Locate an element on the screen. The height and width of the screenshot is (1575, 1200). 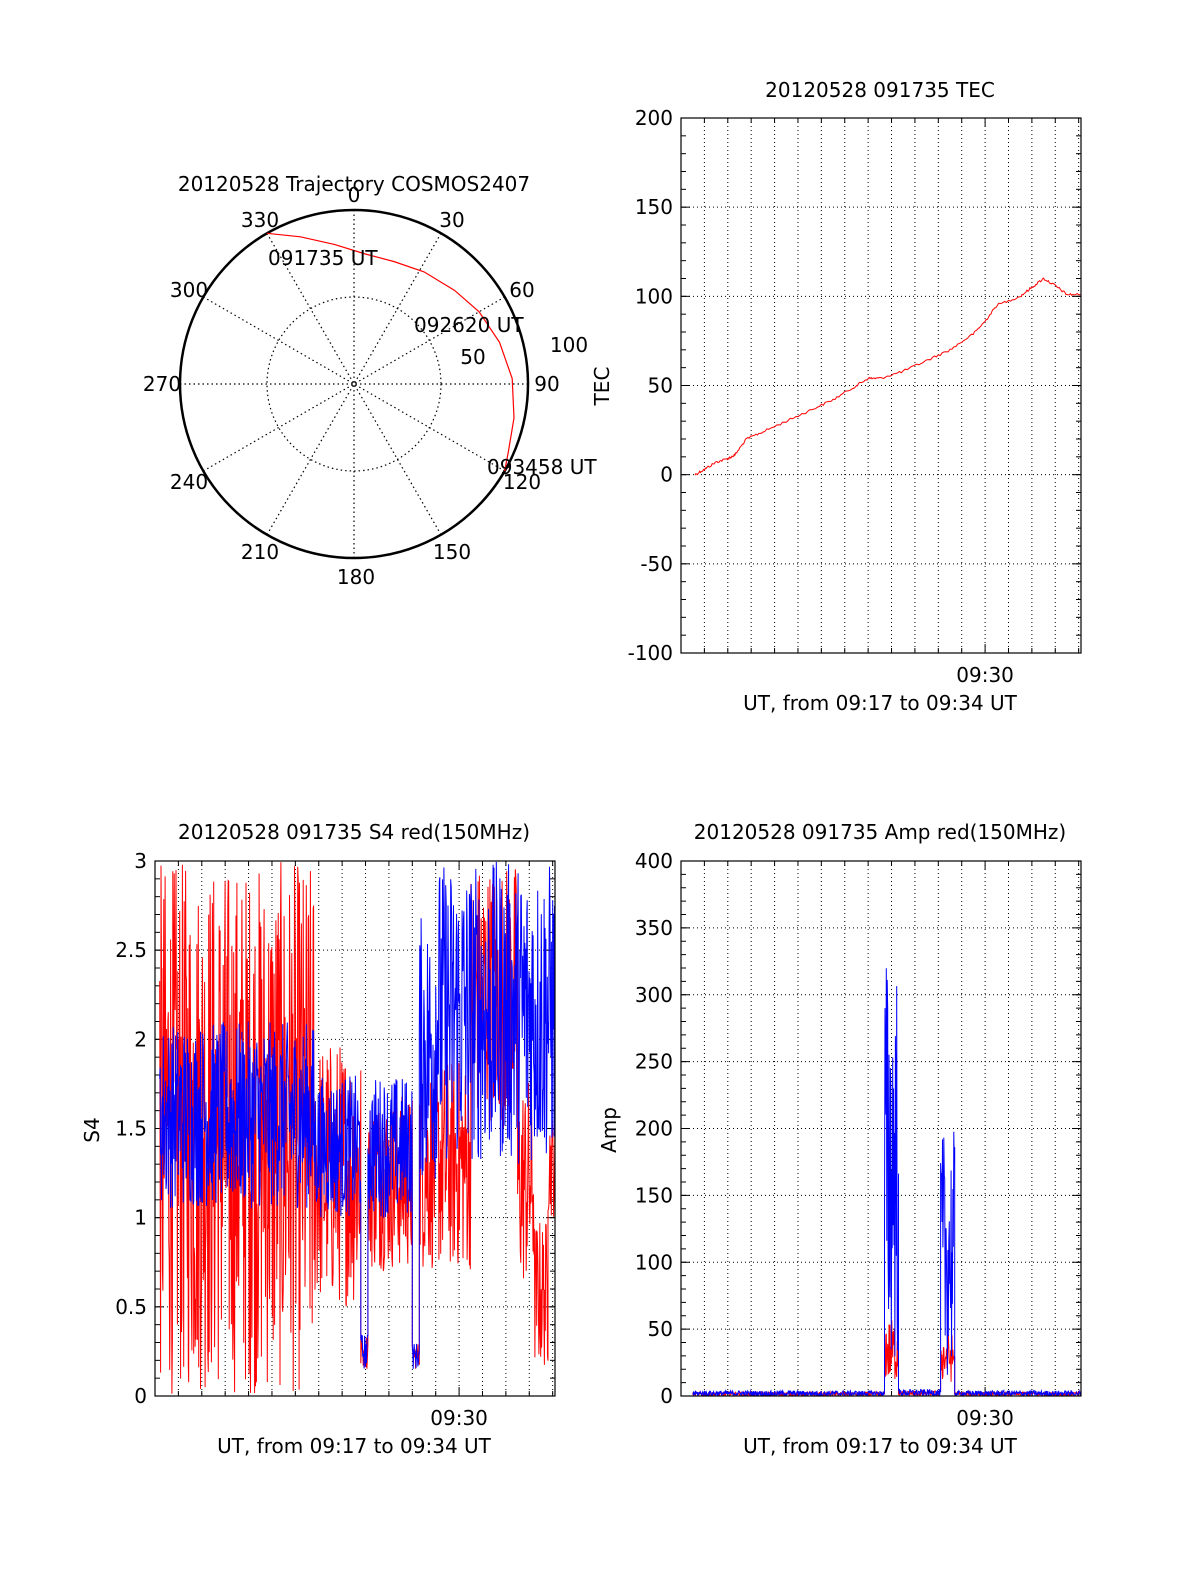
trajectory-series is located at coordinates (390, 352).